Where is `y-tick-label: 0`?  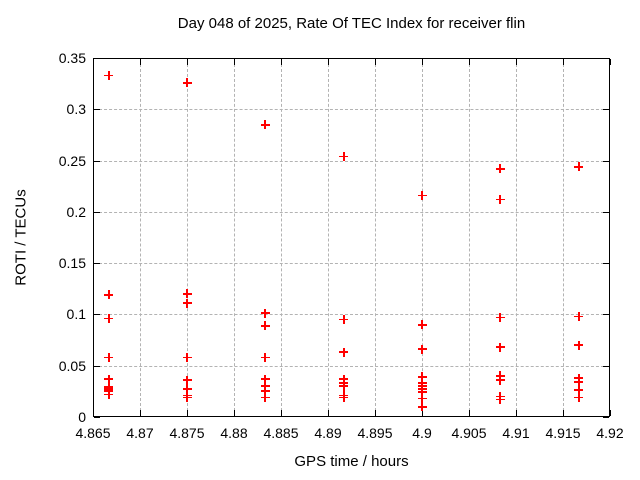
y-tick-label: 0 is located at coordinates (82, 417).